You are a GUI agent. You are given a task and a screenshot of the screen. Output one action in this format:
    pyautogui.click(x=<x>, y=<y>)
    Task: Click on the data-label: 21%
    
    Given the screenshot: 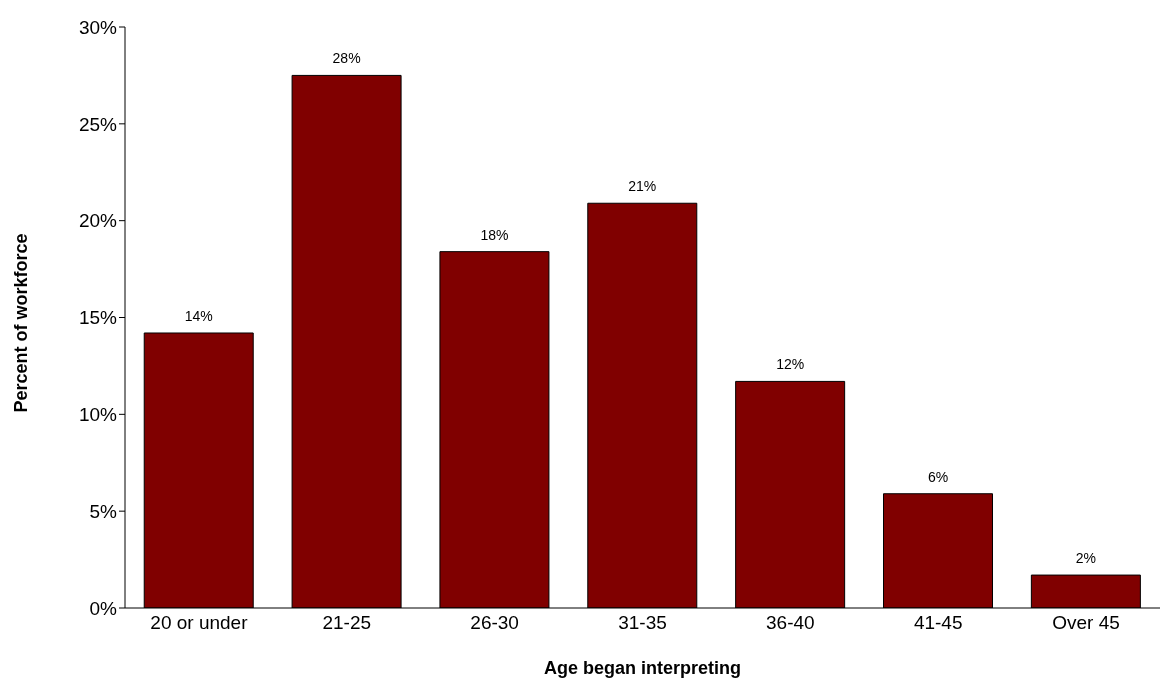 What is the action you would take?
    pyautogui.click(x=642, y=186)
    